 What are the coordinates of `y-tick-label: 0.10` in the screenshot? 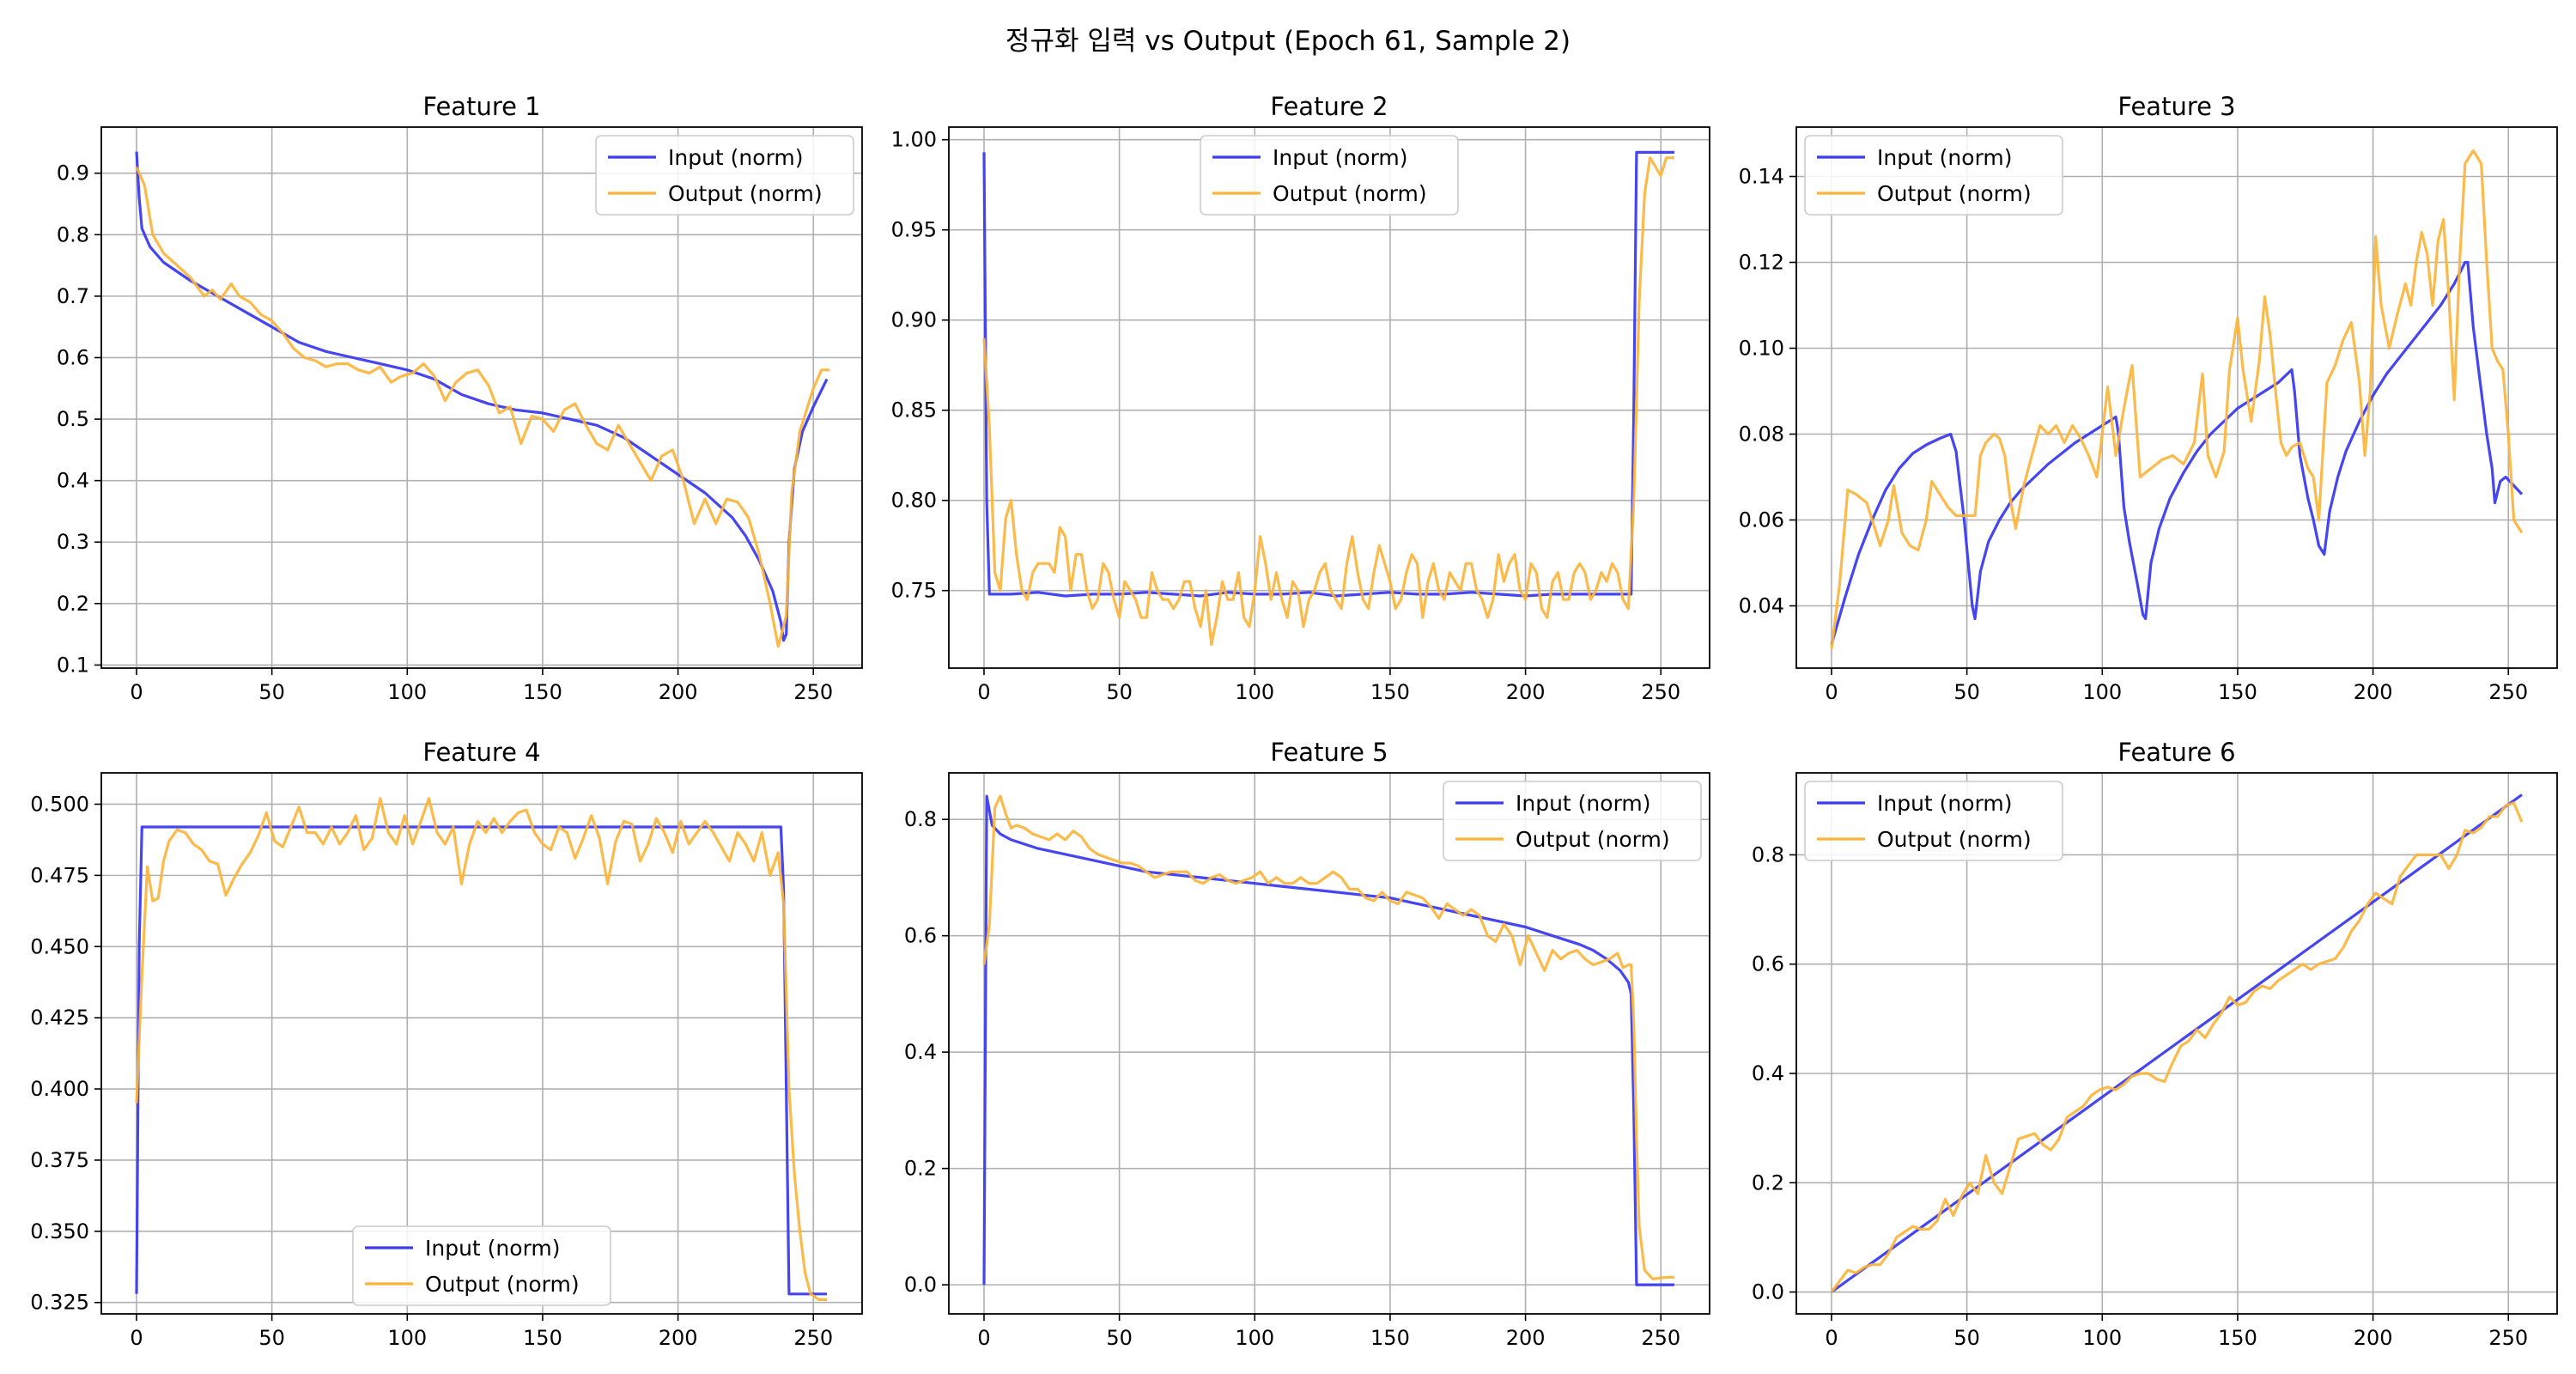 It's located at (1762, 349).